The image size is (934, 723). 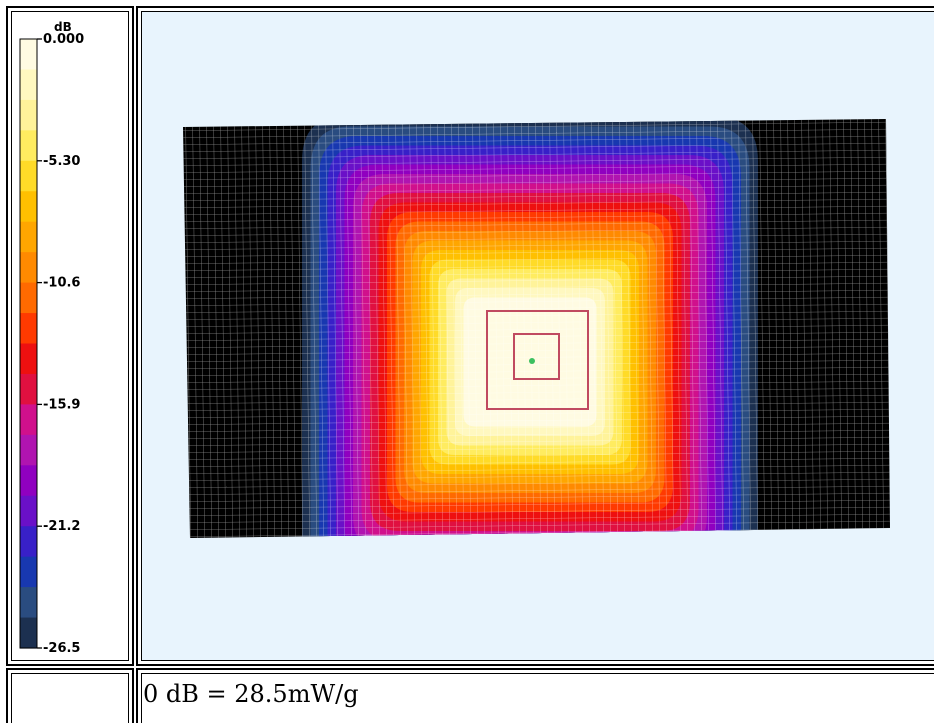 I want to click on reference-value: 0 dB = 28.5mW/g, so click(x=251, y=694).